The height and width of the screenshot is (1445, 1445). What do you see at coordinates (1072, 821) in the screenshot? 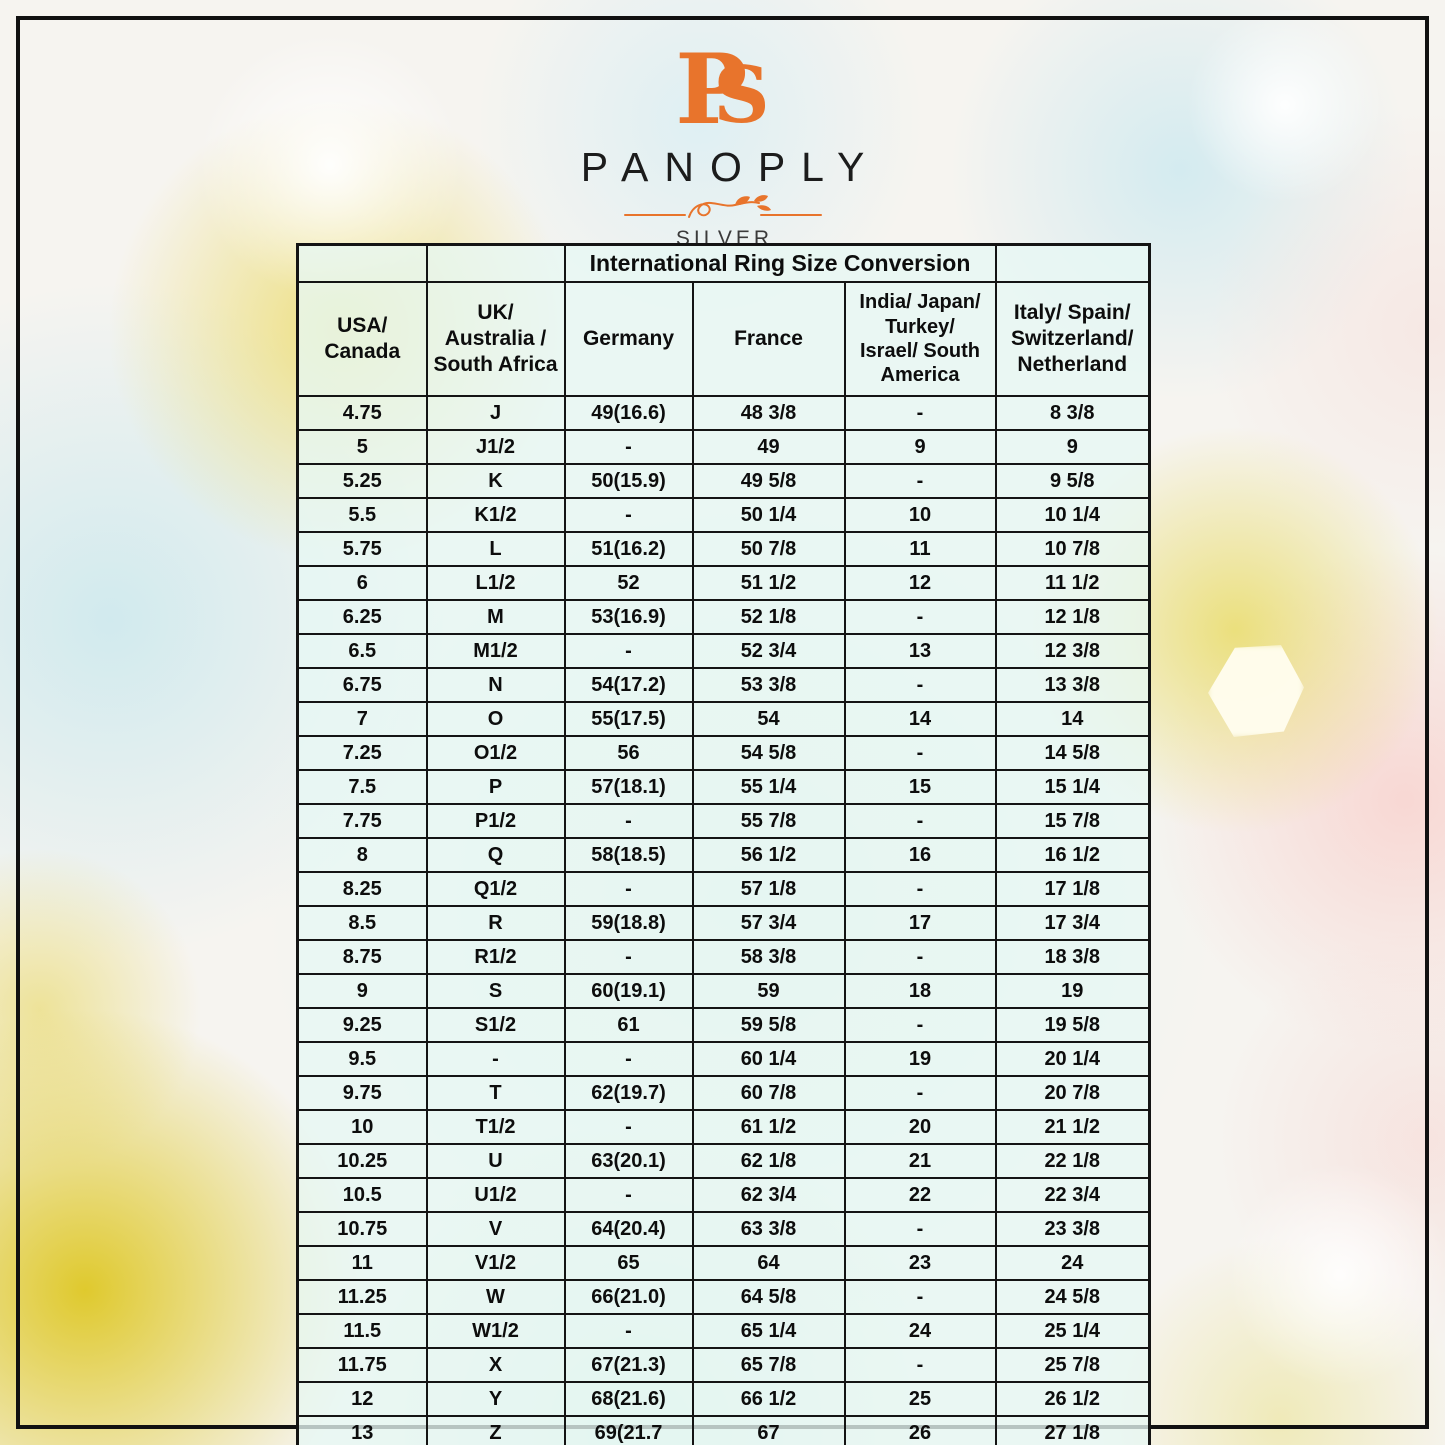
I see `size-cell: 15 7/8` at bounding box center [1072, 821].